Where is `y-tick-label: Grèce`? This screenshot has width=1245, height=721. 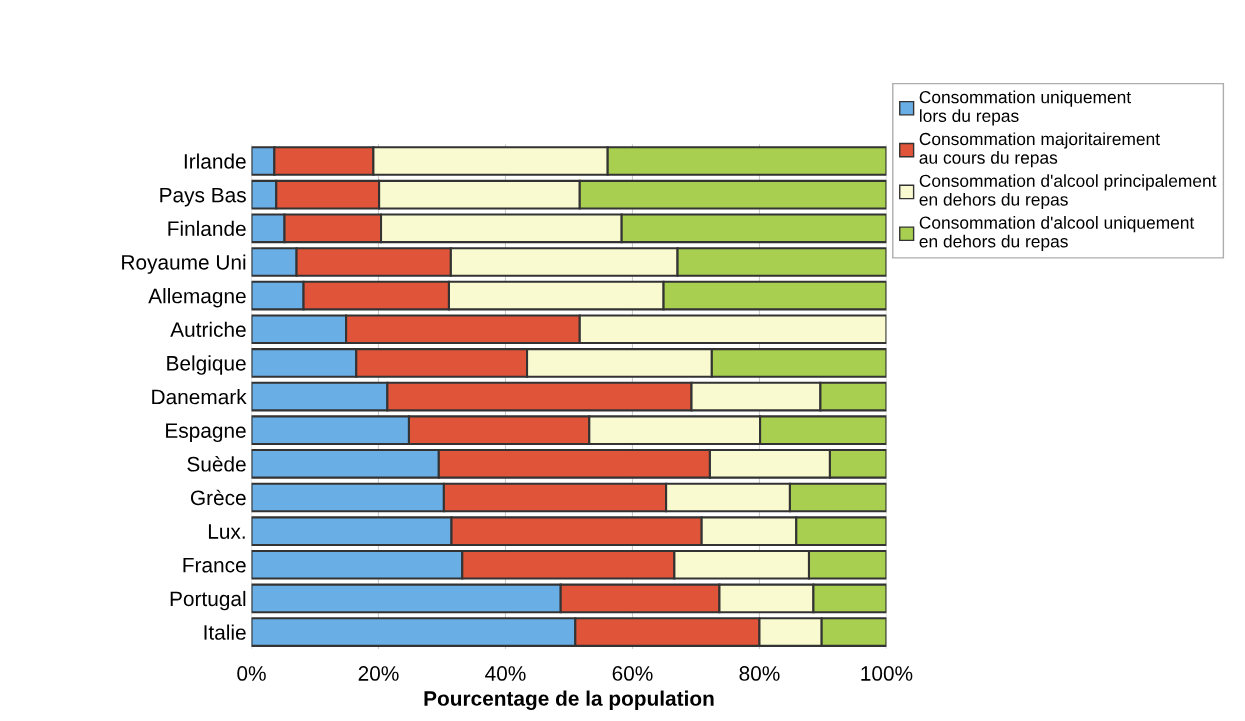 y-tick-label: Grèce is located at coordinates (218, 497).